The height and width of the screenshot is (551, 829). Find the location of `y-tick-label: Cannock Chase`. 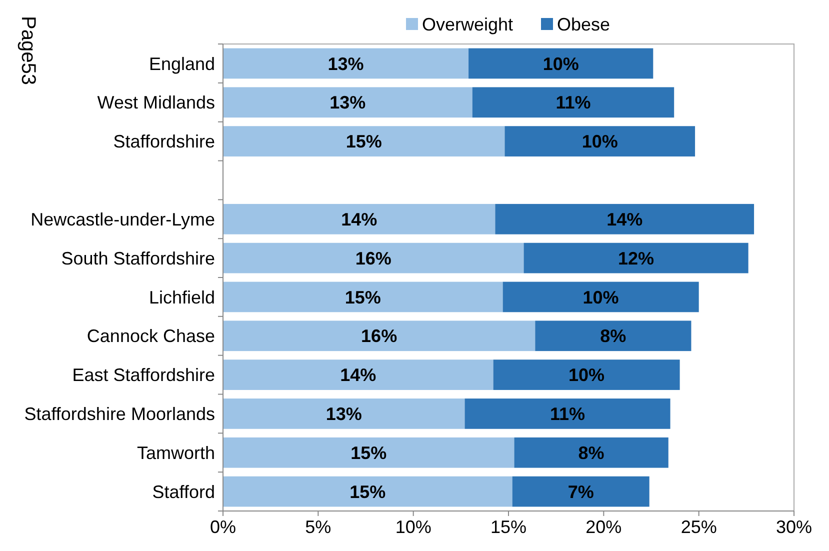

y-tick-label: Cannock Chase is located at coordinates (150, 336).